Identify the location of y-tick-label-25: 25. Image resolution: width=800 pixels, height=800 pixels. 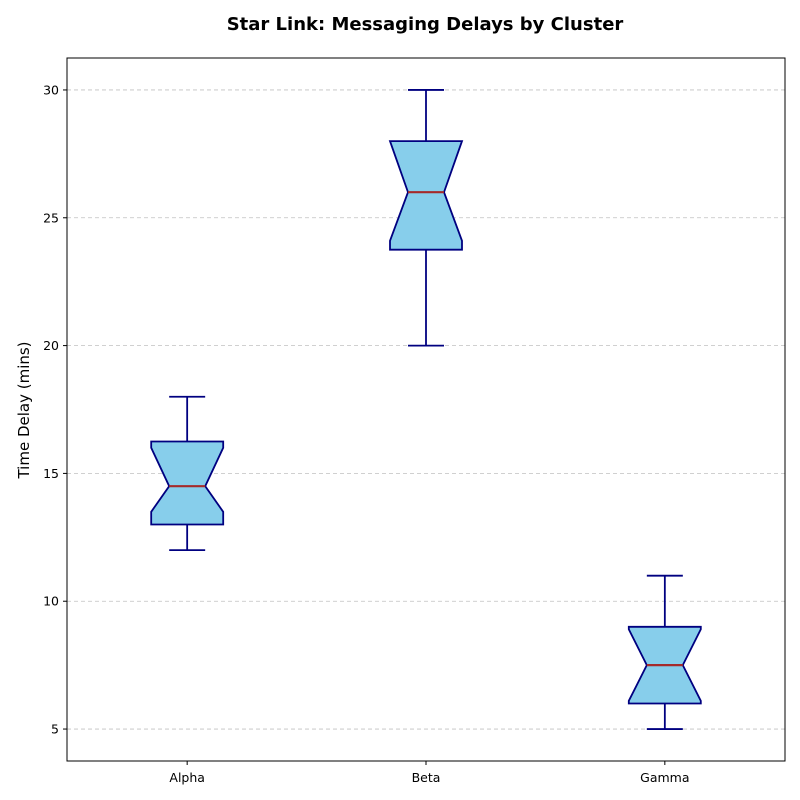
(51, 217).